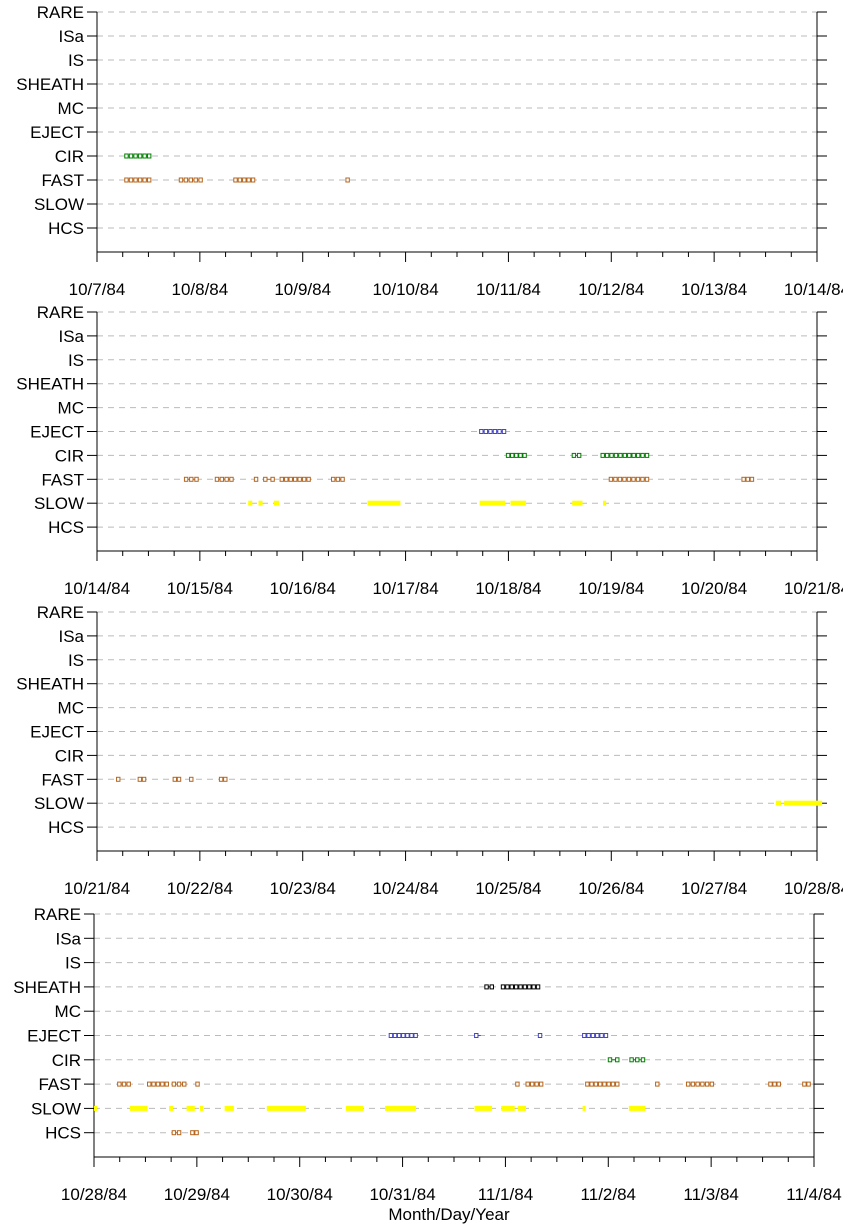 The image size is (843, 1226). What do you see at coordinates (508, 888) in the screenshot?
I see `x-tick-label: 10/25/84` at bounding box center [508, 888].